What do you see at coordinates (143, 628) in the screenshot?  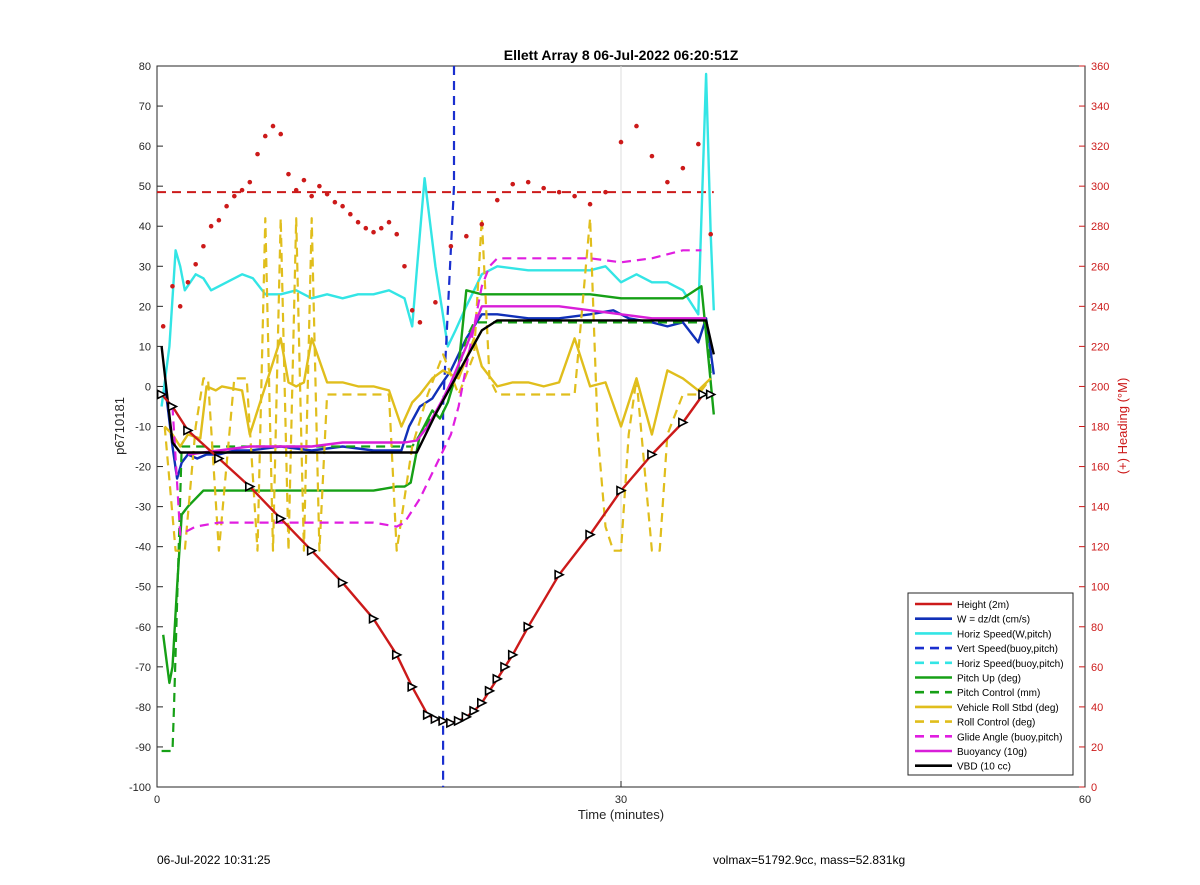 I see `y-tick-label: -60` at bounding box center [143, 628].